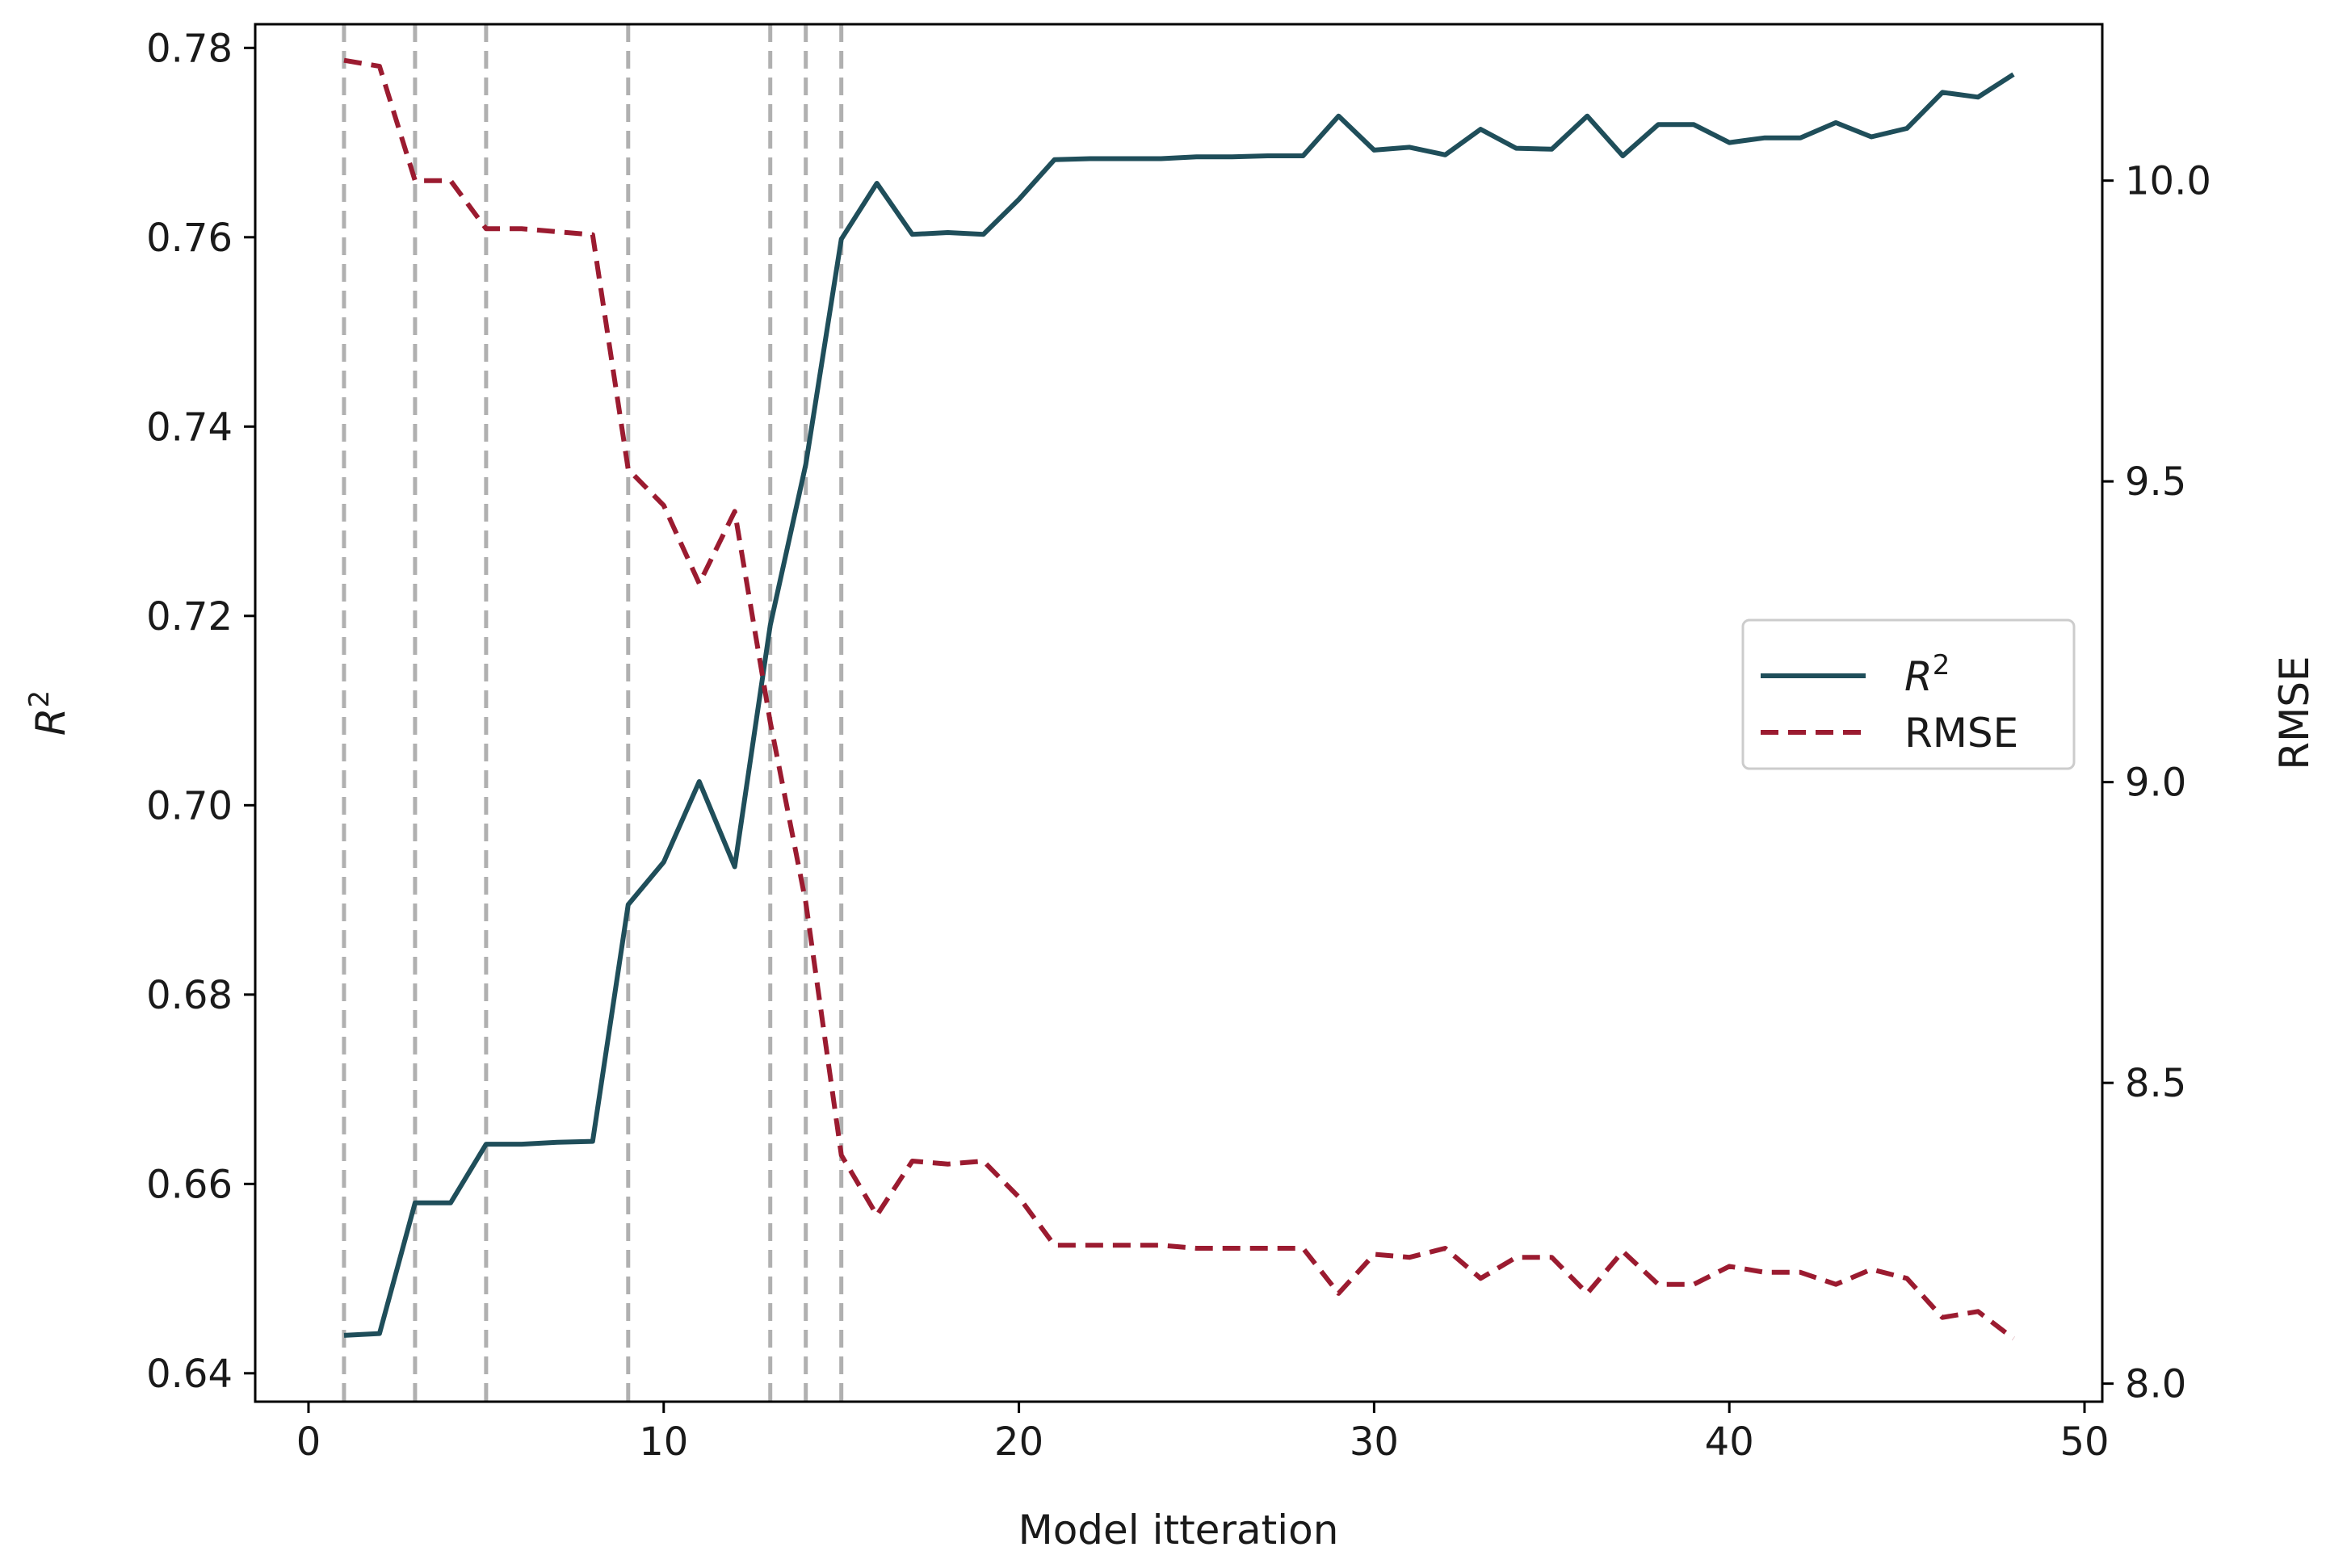 This screenshot has width=2326, height=1568. What do you see at coordinates (189, 1184) in the screenshot?
I see `y-left-tick-label: 0.66` at bounding box center [189, 1184].